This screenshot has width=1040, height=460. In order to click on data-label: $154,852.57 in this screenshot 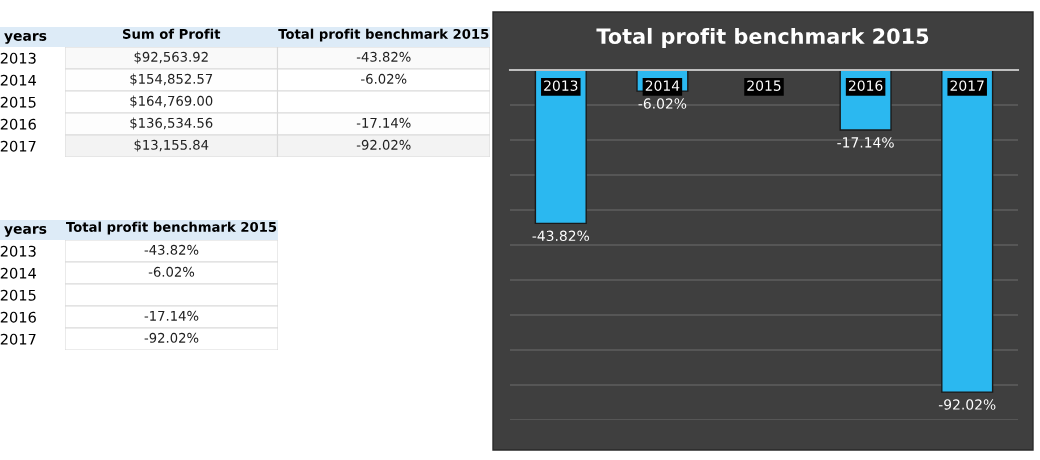, I will do `click(171, 79)`.